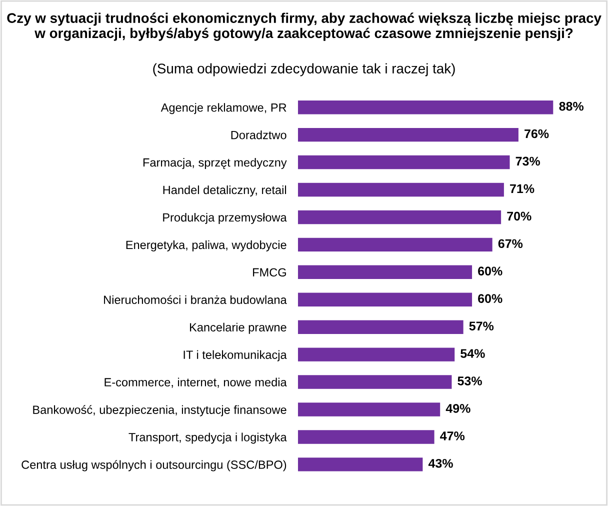 The image size is (608, 506). What do you see at coordinates (470, 381) in the screenshot?
I see `data-label: 53%` at bounding box center [470, 381].